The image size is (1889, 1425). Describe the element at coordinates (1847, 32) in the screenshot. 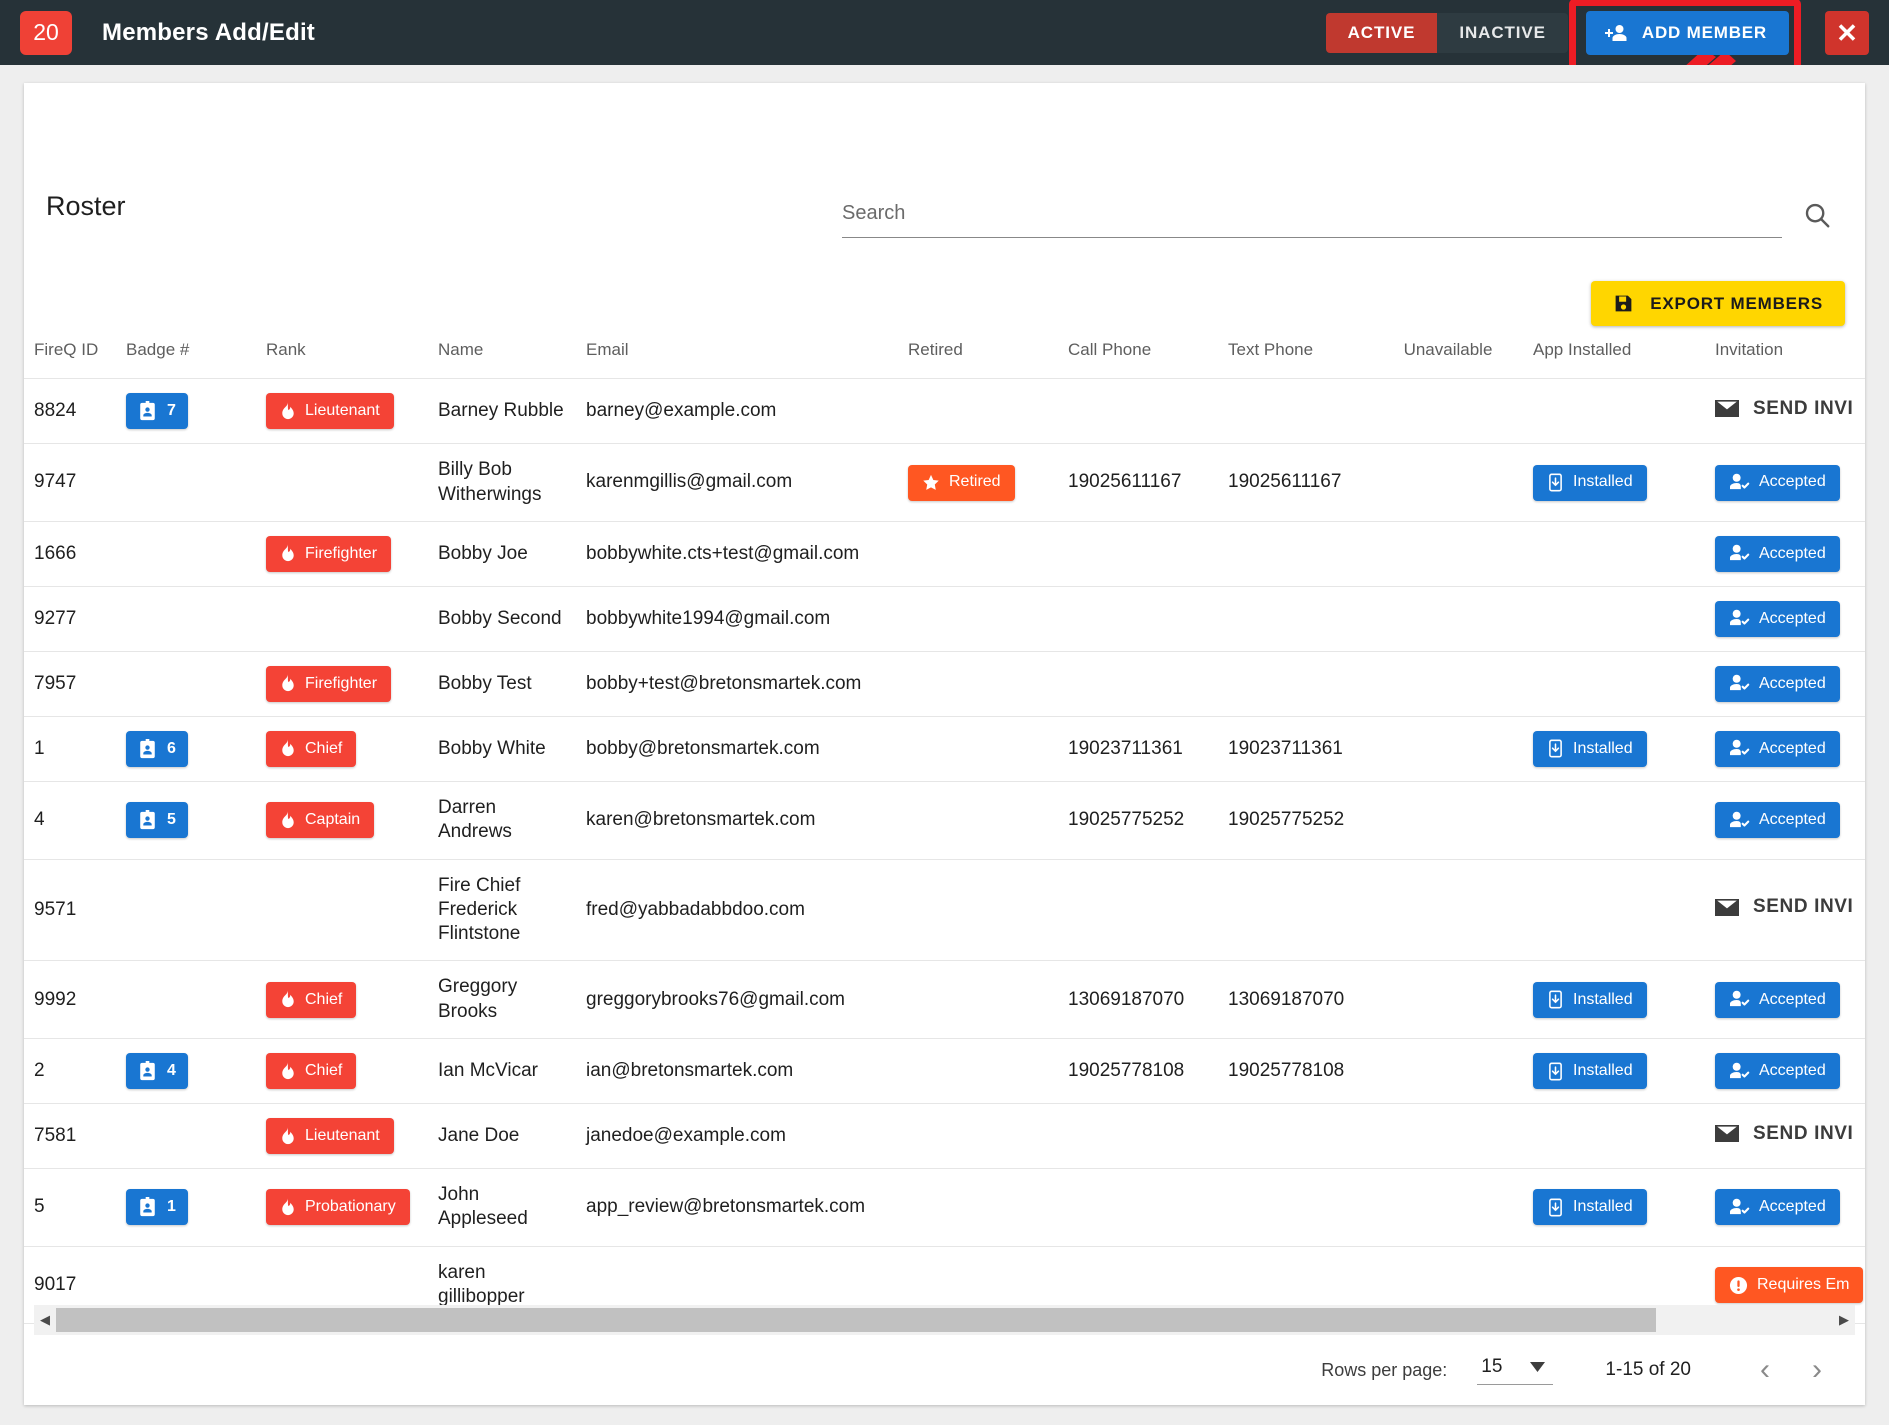

I see `close-button: ✕` at that location.